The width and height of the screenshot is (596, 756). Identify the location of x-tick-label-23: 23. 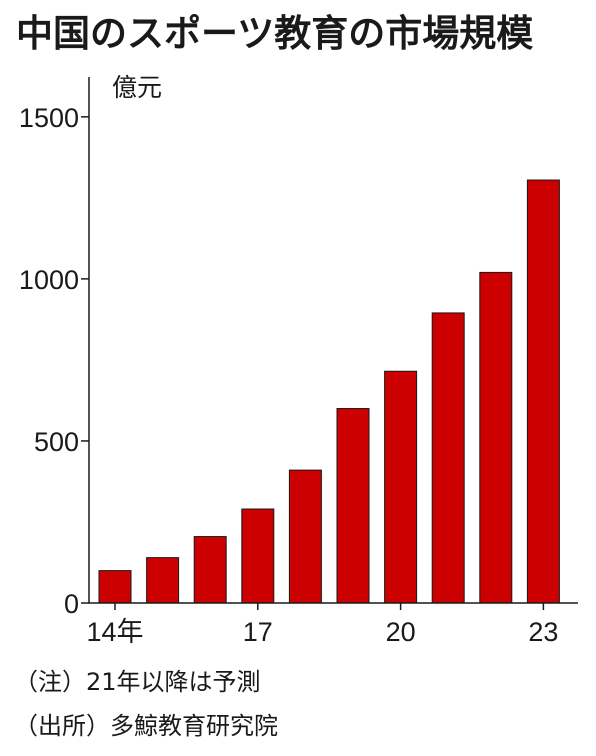
(543, 632).